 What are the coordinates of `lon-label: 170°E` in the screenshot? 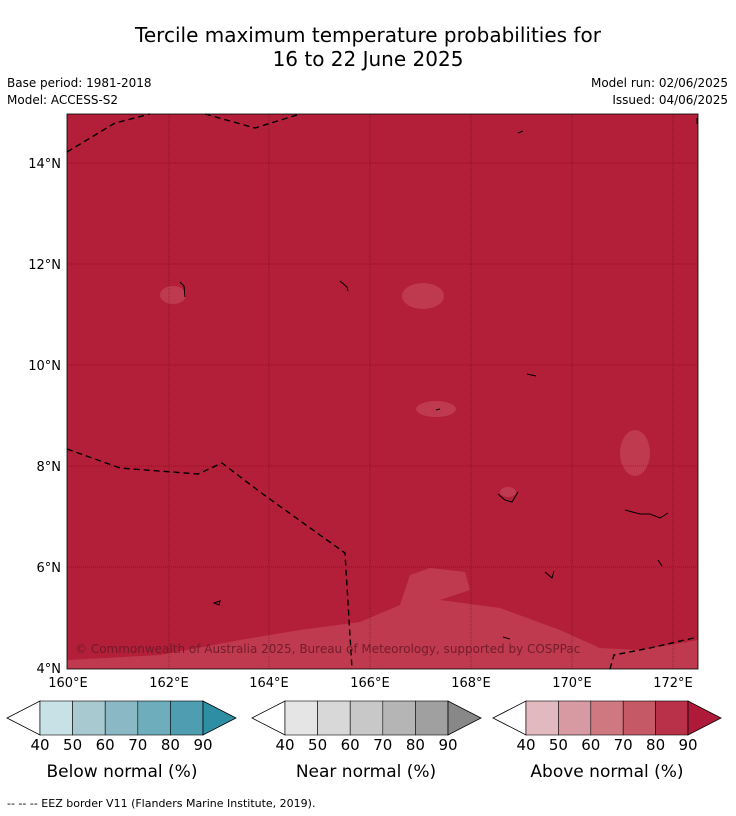 It's located at (572, 683).